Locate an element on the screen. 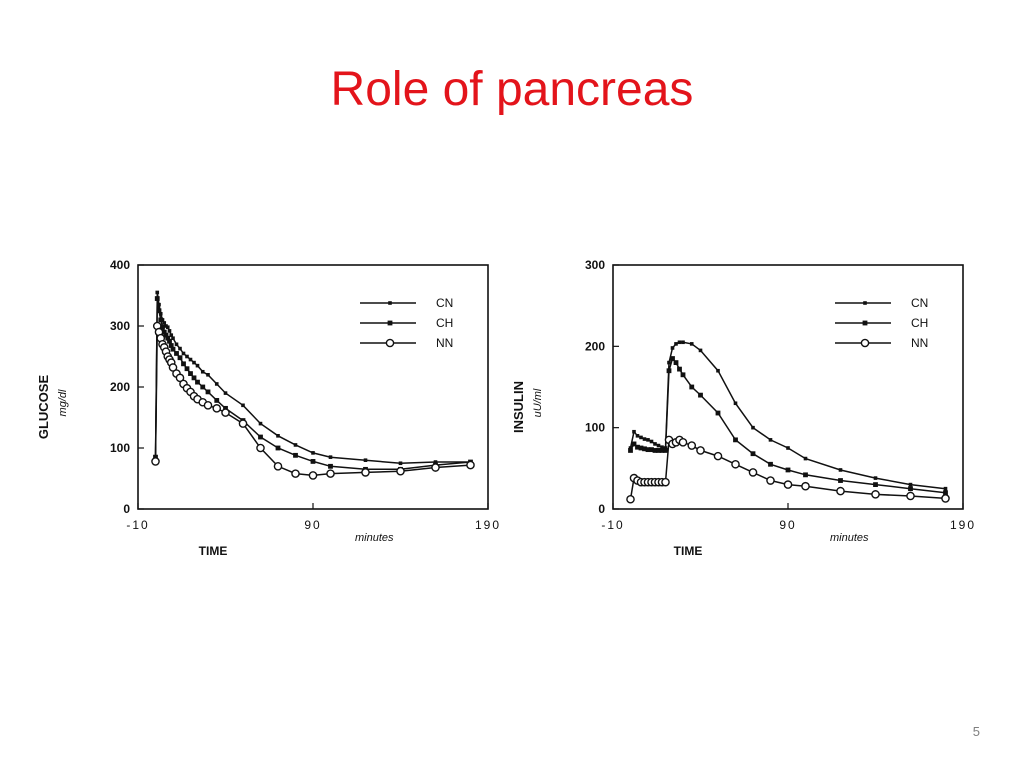  slide-title: Role of pancreas is located at coordinates (512, 89).